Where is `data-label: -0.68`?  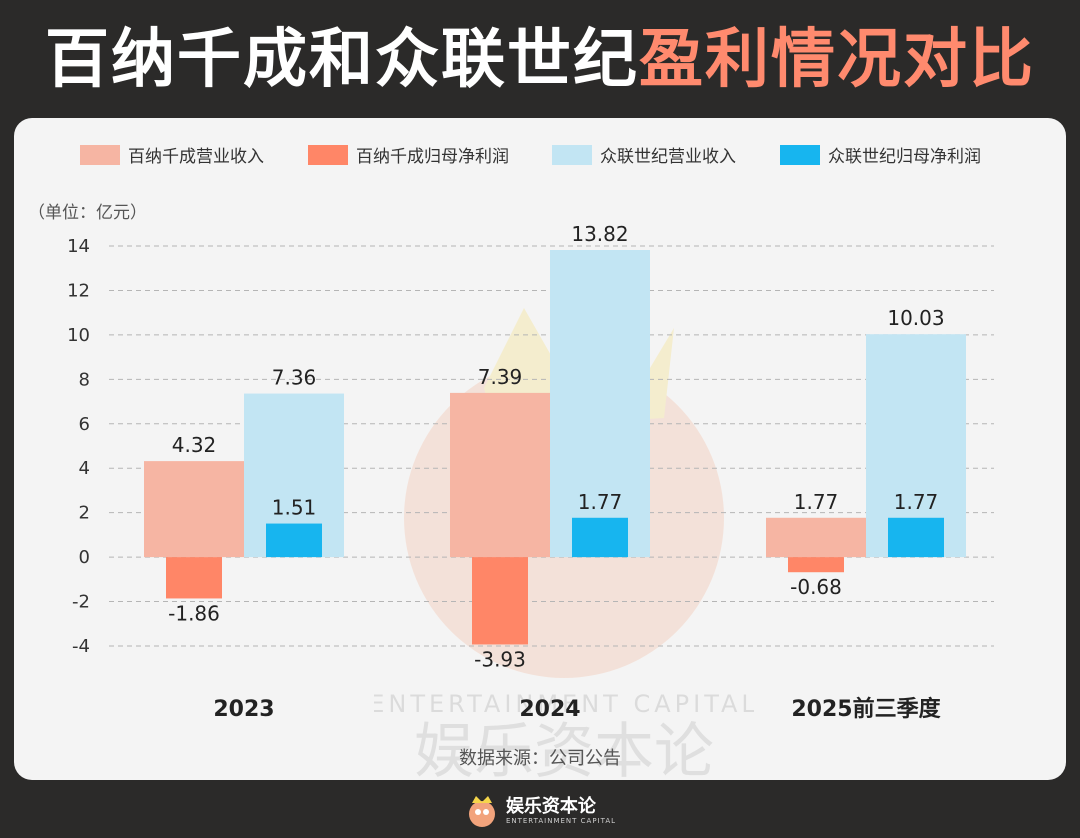
data-label: -0.68 is located at coordinates (816, 587).